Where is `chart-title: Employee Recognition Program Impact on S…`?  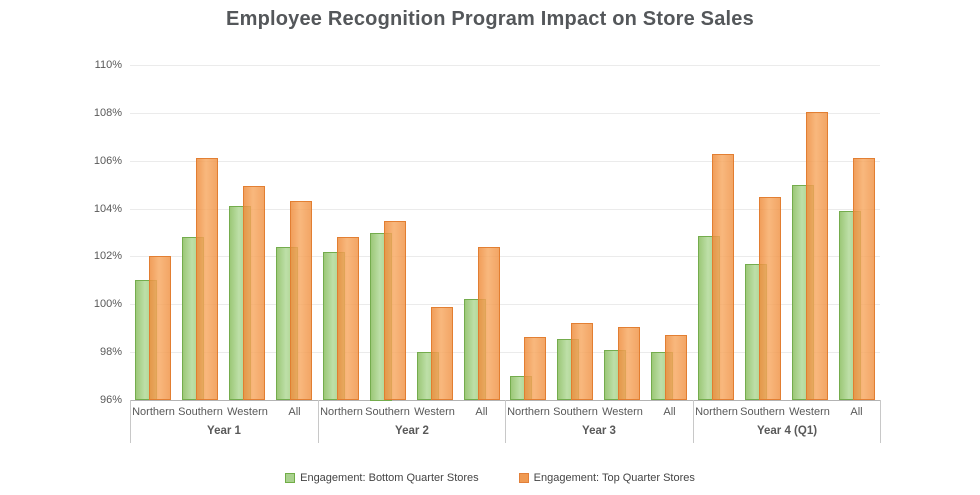
chart-title: Employee Recognition Program Impact on S… is located at coordinates (490, 19).